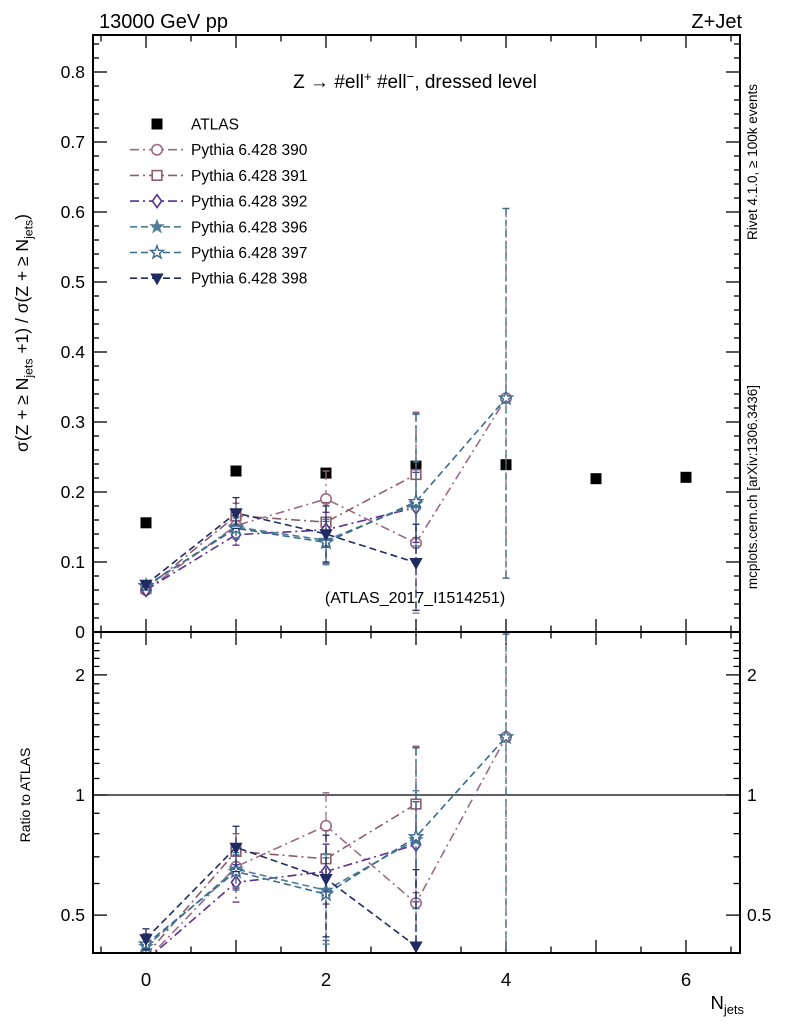  I want to click on analysis-id-watermark: (ATLAS_2017_I1514251), so click(415, 598).